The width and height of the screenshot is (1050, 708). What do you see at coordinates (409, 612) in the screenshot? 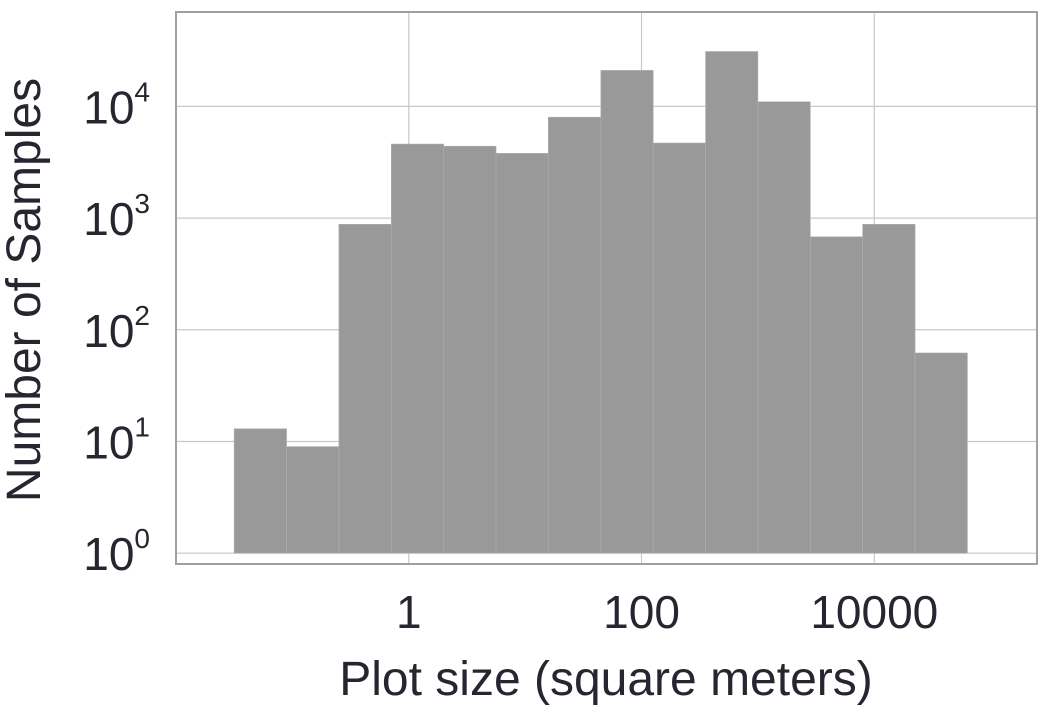
I see `x-tick-label-0: 1` at bounding box center [409, 612].